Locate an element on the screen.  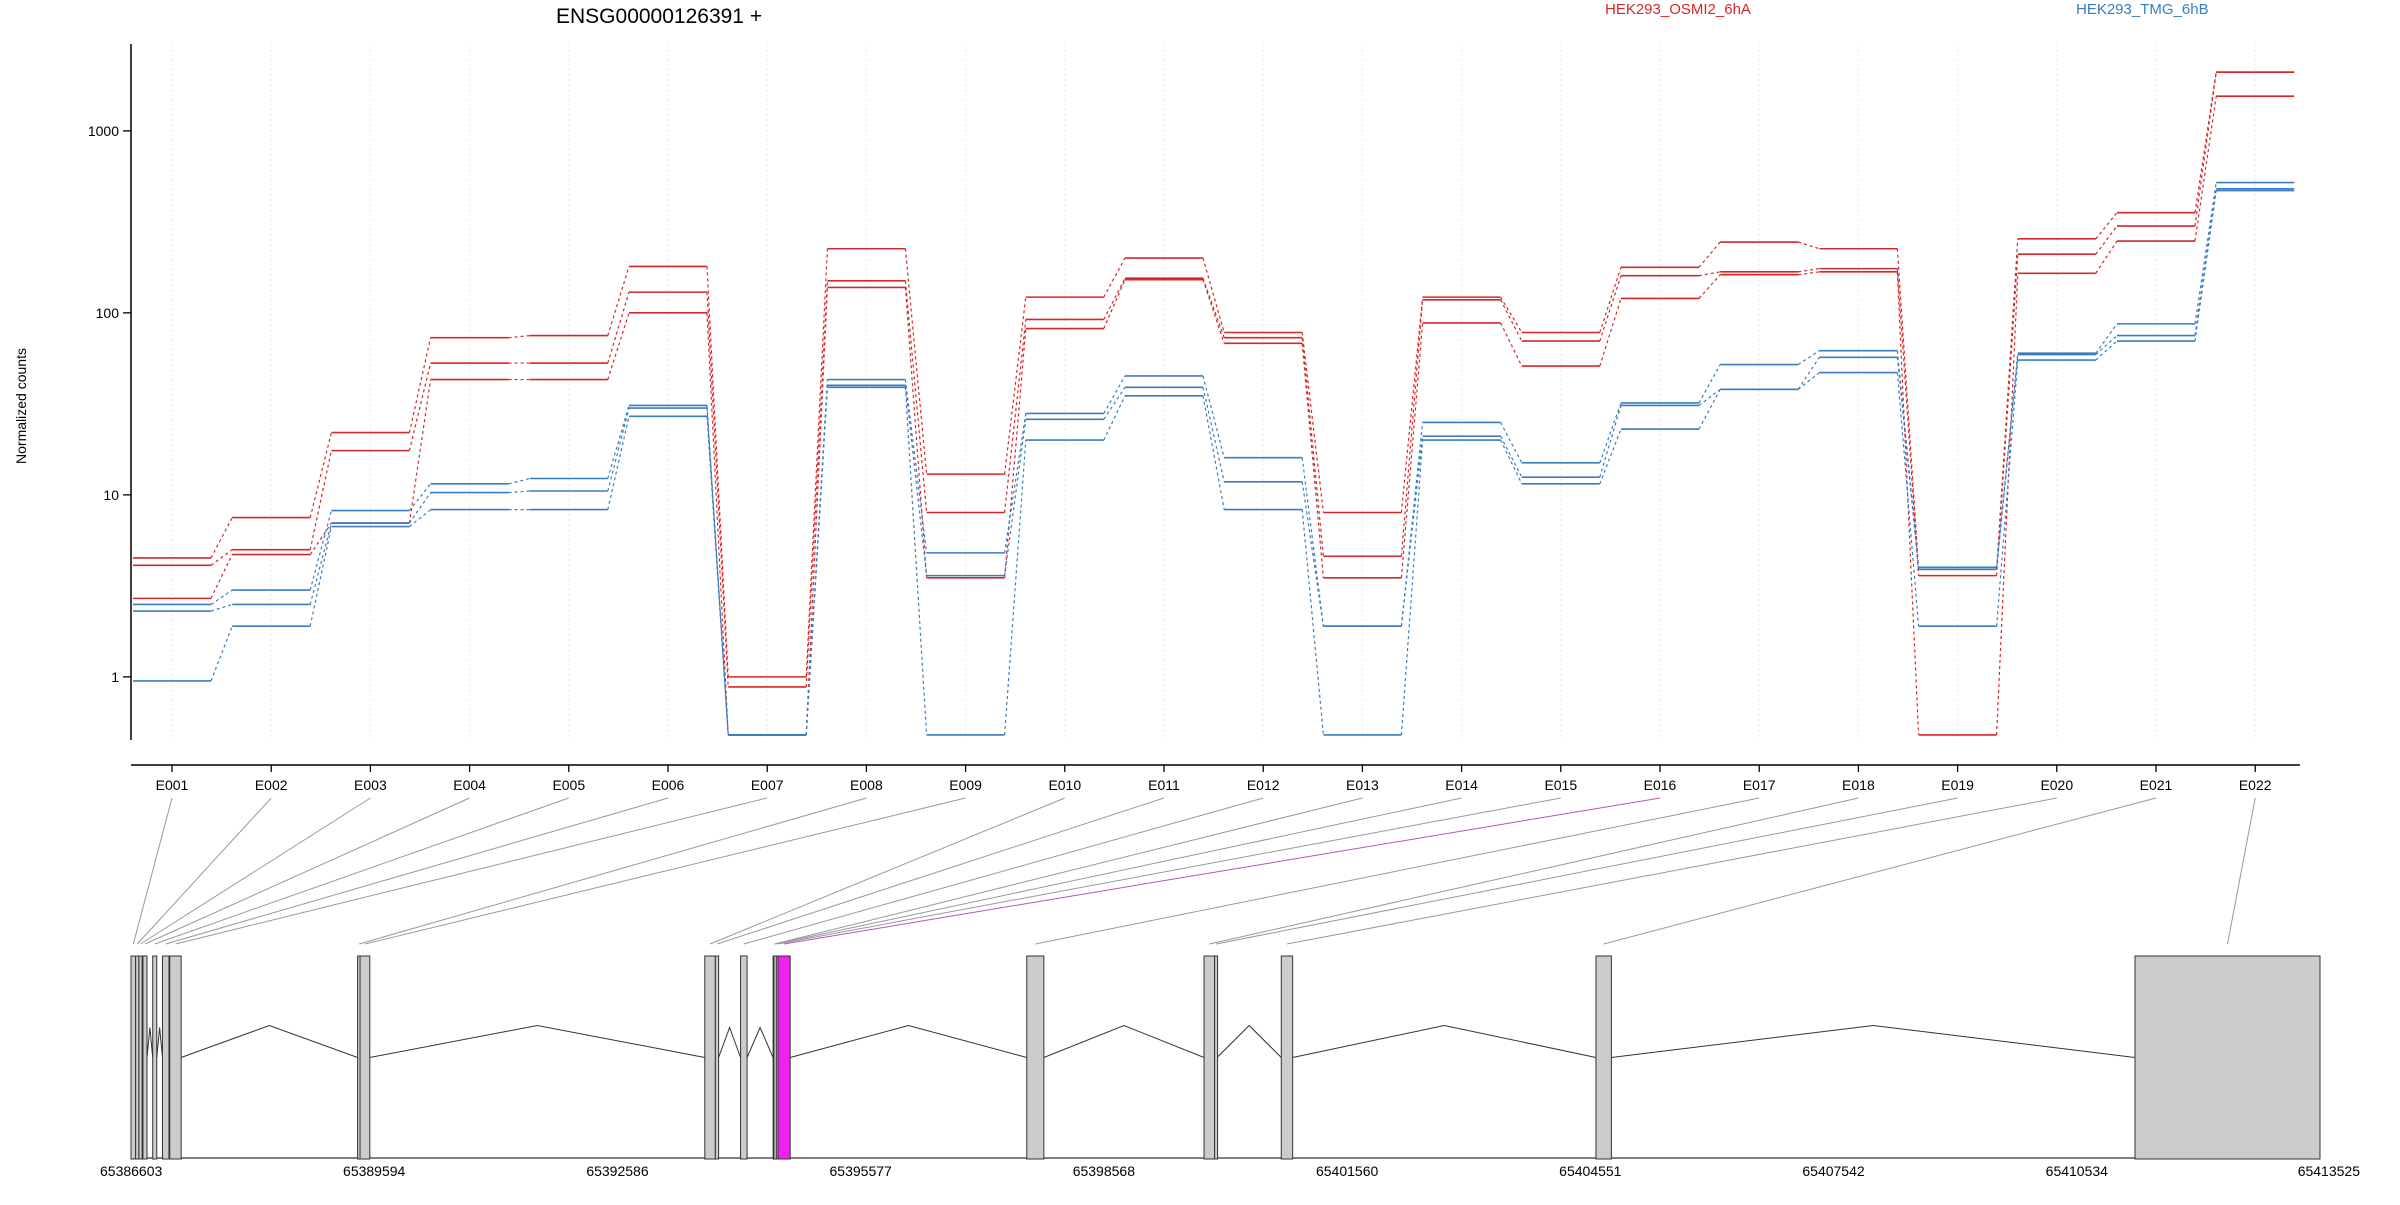
x-tick-label-E005: E005 is located at coordinates (568, 785).